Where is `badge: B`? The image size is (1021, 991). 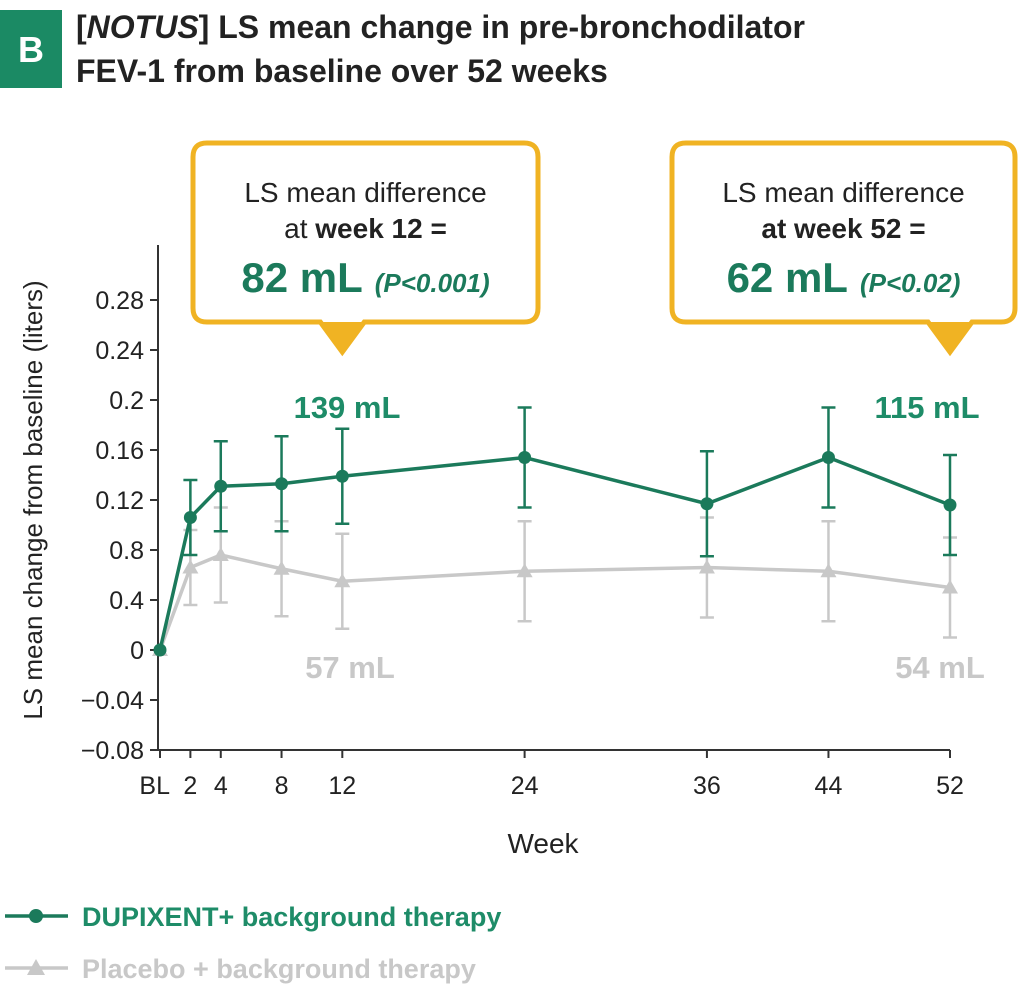 badge: B is located at coordinates (31, 49).